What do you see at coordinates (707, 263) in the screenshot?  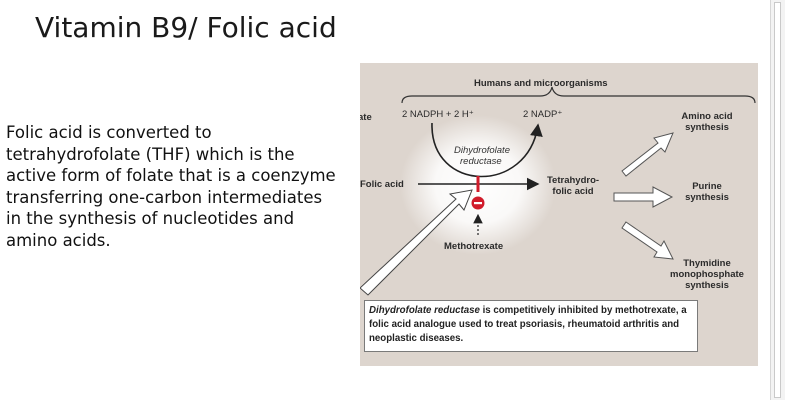 I see `output-thymidine-1: Thymidine` at bounding box center [707, 263].